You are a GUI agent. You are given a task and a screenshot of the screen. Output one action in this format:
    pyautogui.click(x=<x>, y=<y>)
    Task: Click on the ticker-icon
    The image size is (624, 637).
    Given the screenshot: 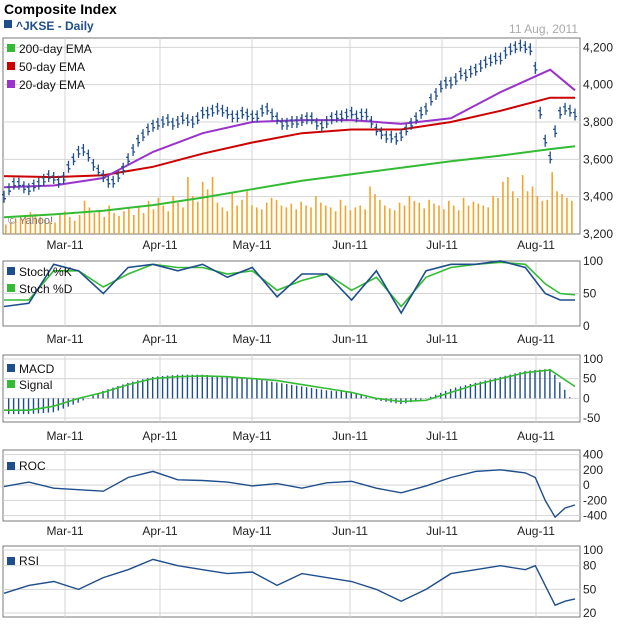 What is the action you would take?
    pyautogui.click(x=8, y=24)
    